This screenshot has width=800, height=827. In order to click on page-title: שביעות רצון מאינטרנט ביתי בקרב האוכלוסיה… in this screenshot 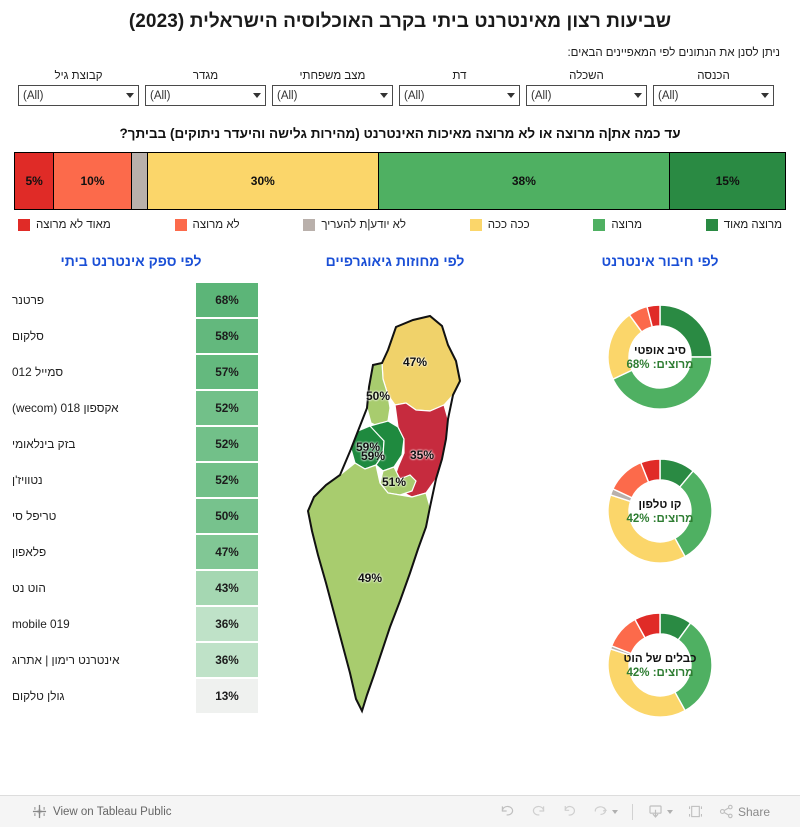, I will do `click(400, 21)`.